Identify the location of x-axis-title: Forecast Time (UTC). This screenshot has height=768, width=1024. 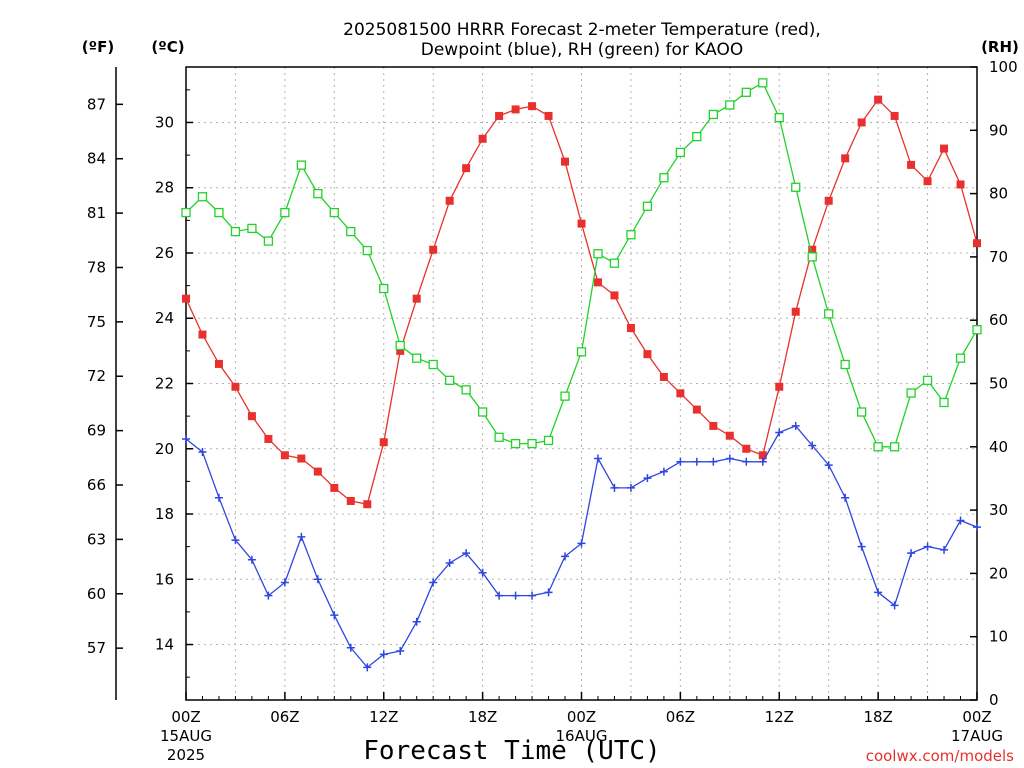
(511, 751).